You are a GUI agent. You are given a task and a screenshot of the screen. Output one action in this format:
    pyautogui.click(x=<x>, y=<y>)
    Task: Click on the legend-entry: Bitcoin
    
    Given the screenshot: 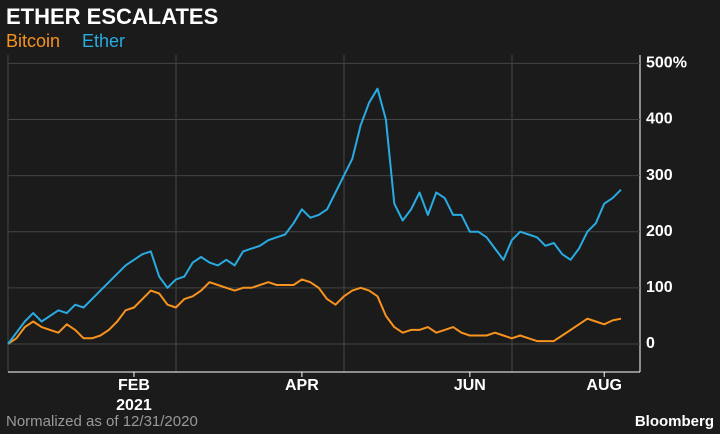 What is the action you would take?
    pyautogui.click(x=33, y=41)
    